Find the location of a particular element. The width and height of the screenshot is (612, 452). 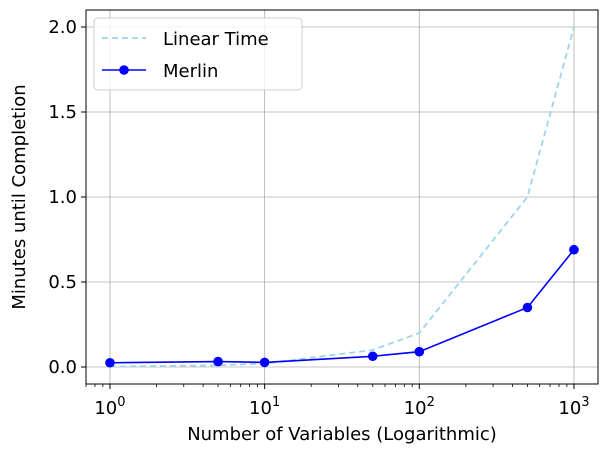

legend-box is located at coordinates (198, 54).